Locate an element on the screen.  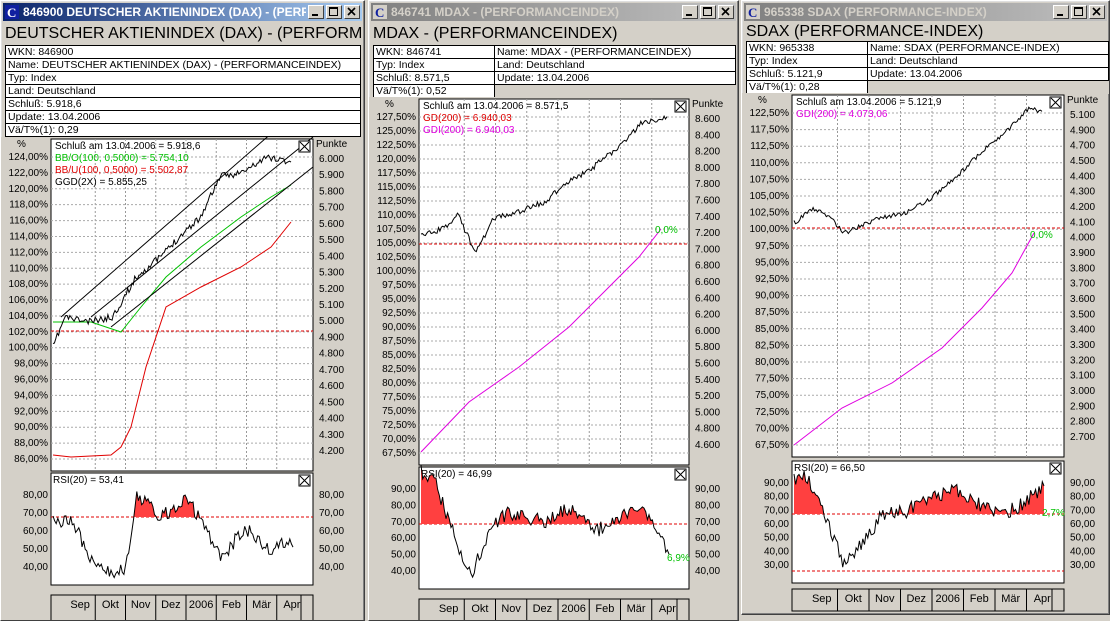
sdax-titlebar: C 965338 SDAX (PERFORMANCE-INDEX) is located at coordinates (925, 12).